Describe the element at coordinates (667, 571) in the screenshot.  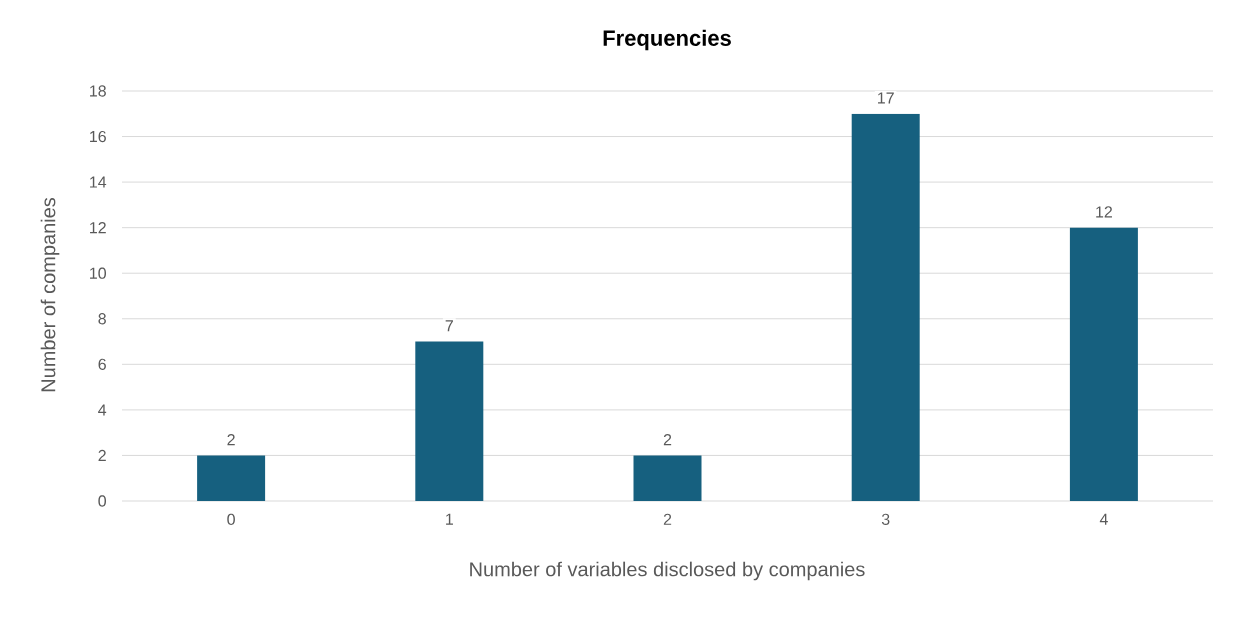
I see `x-axis-title: Number of variables disclosed by companies` at that location.